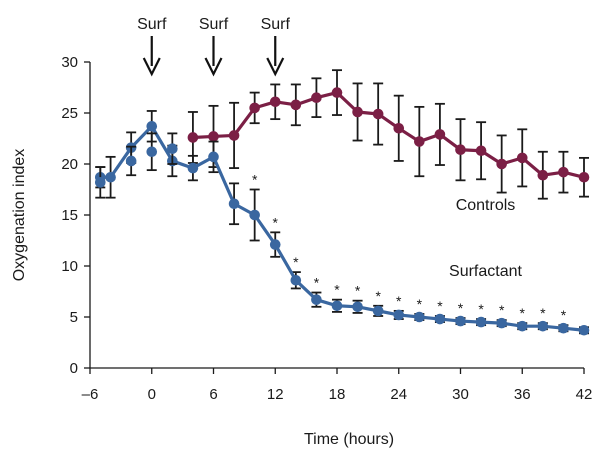  What do you see at coordinates (485, 238) in the screenshot?
I see `series-labels: Controls Surfactant` at bounding box center [485, 238].